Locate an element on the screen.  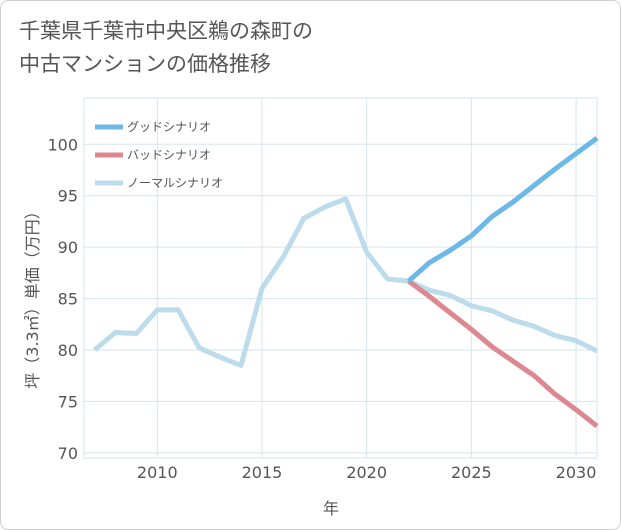
x-tick-label: 2020 is located at coordinates (366, 472).